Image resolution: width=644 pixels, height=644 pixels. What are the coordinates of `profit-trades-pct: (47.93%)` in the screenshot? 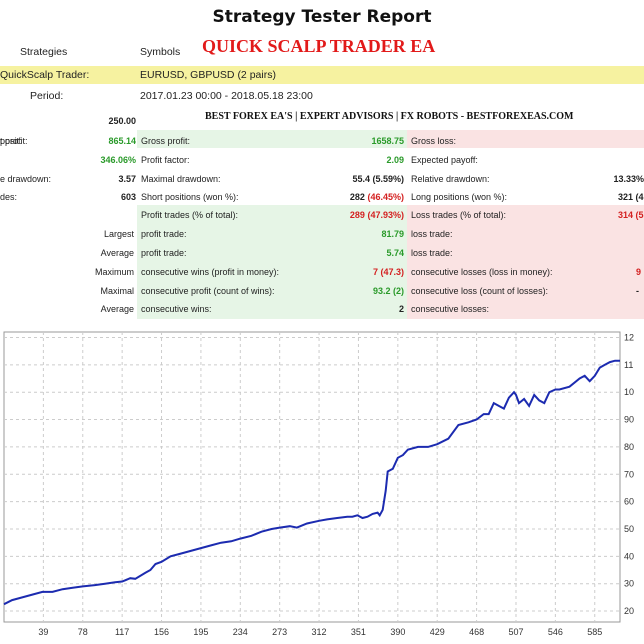 It's located at (385, 215).